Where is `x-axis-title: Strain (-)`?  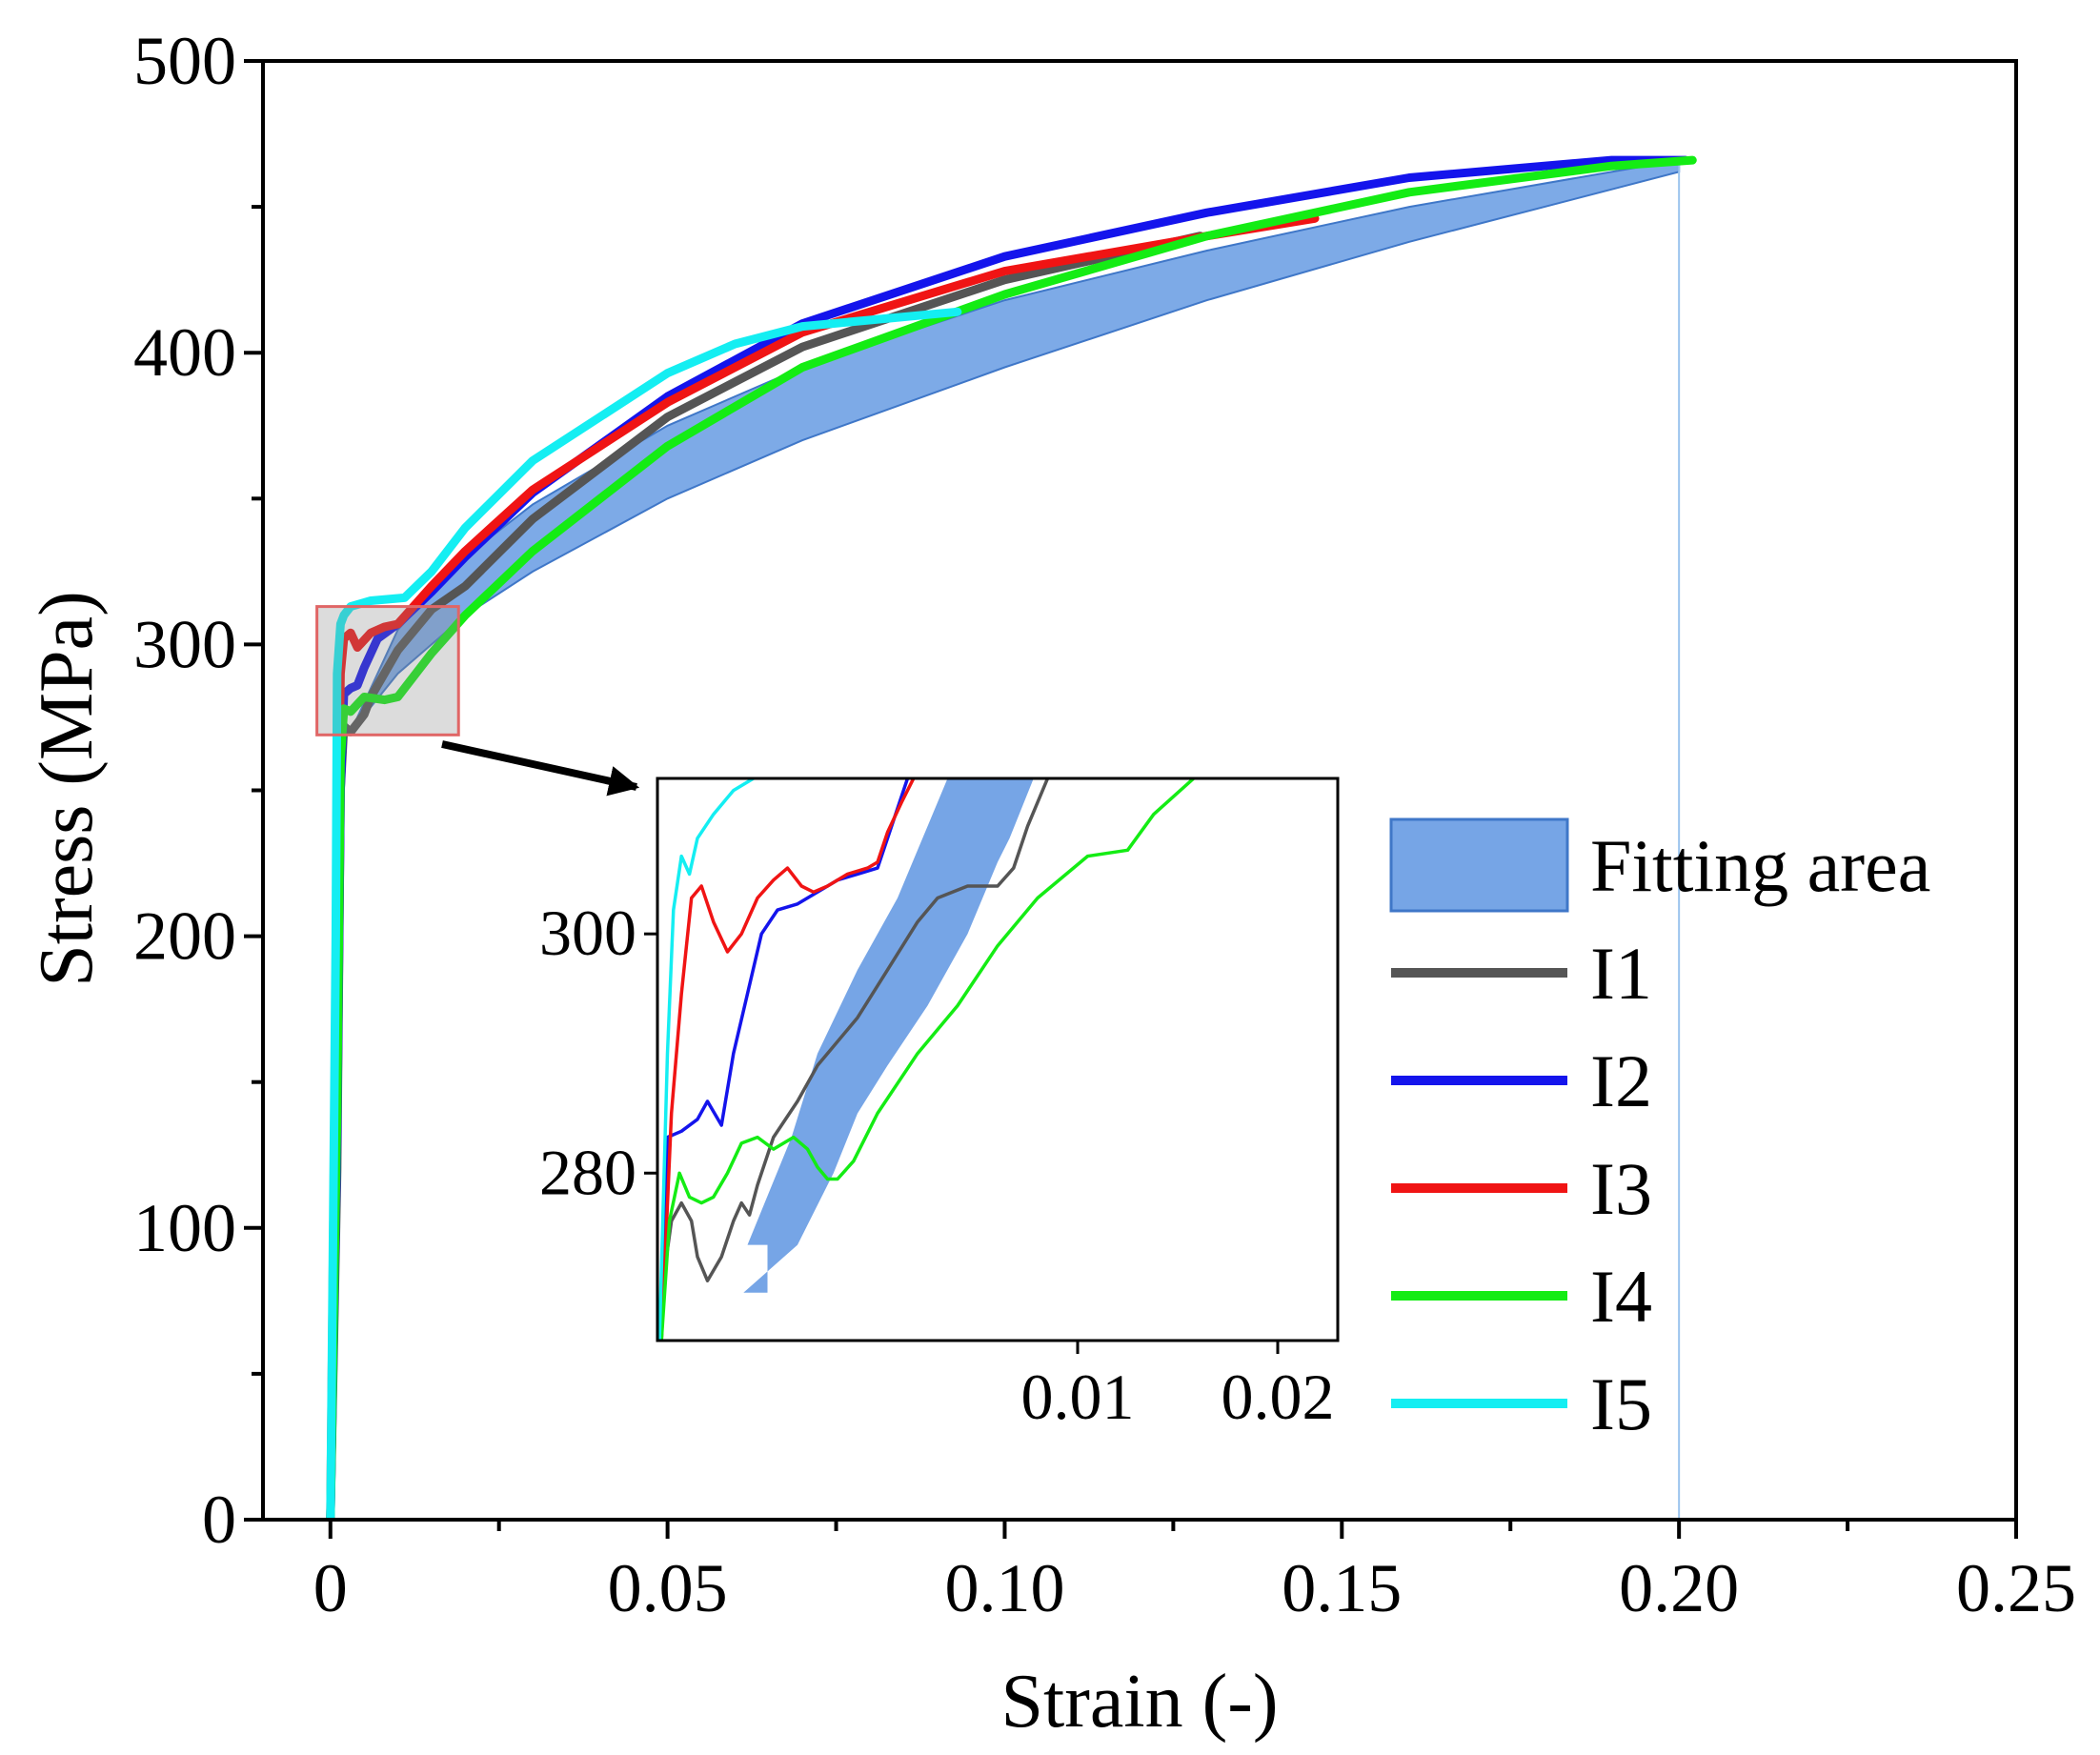
x-axis-title: Strain (-) is located at coordinates (1139, 1702).